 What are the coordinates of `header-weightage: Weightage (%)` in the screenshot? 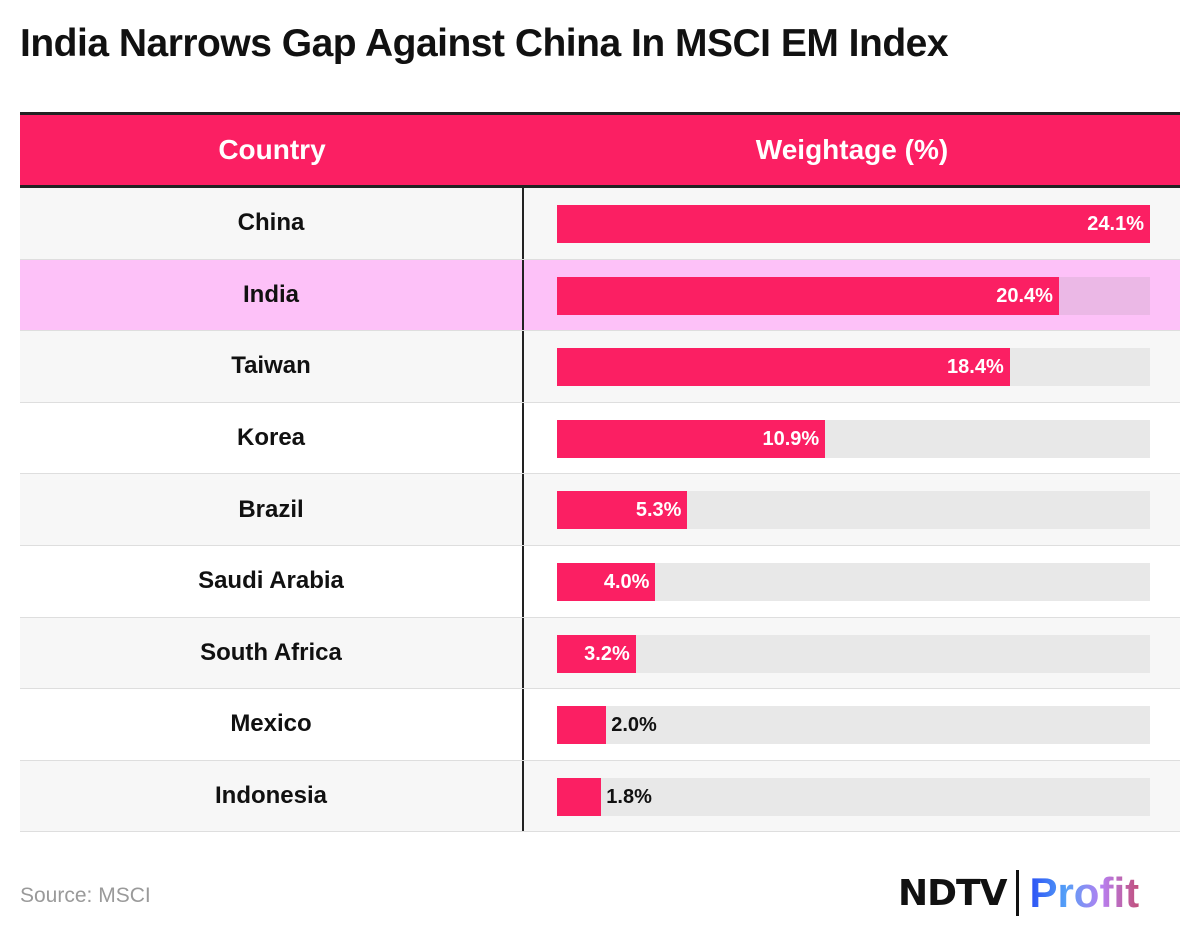 It's located at (852, 149).